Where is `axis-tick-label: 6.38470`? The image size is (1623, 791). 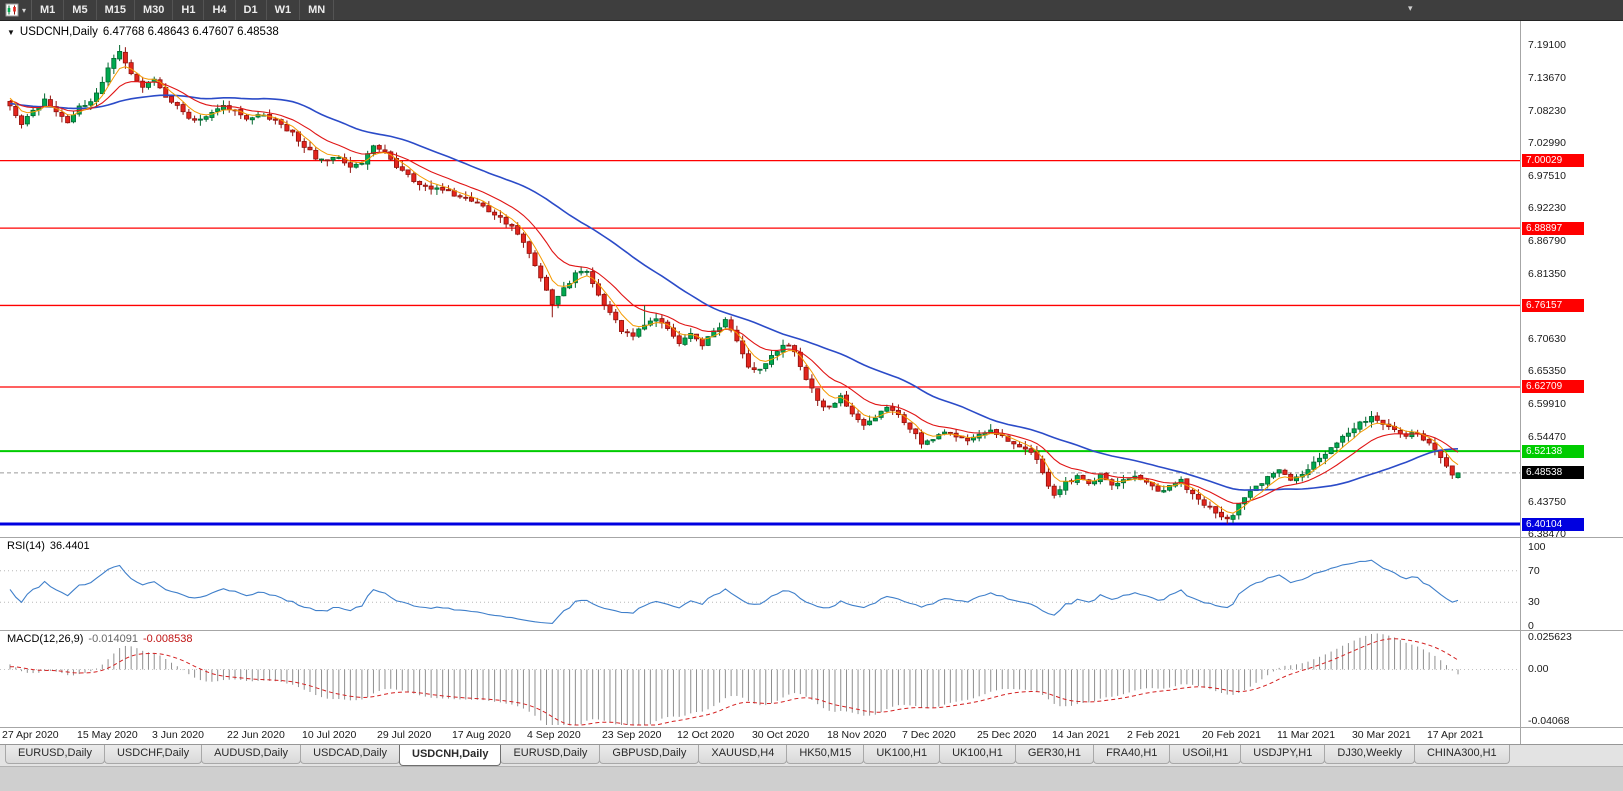 axis-tick-label: 6.38470 is located at coordinates (1547, 533).